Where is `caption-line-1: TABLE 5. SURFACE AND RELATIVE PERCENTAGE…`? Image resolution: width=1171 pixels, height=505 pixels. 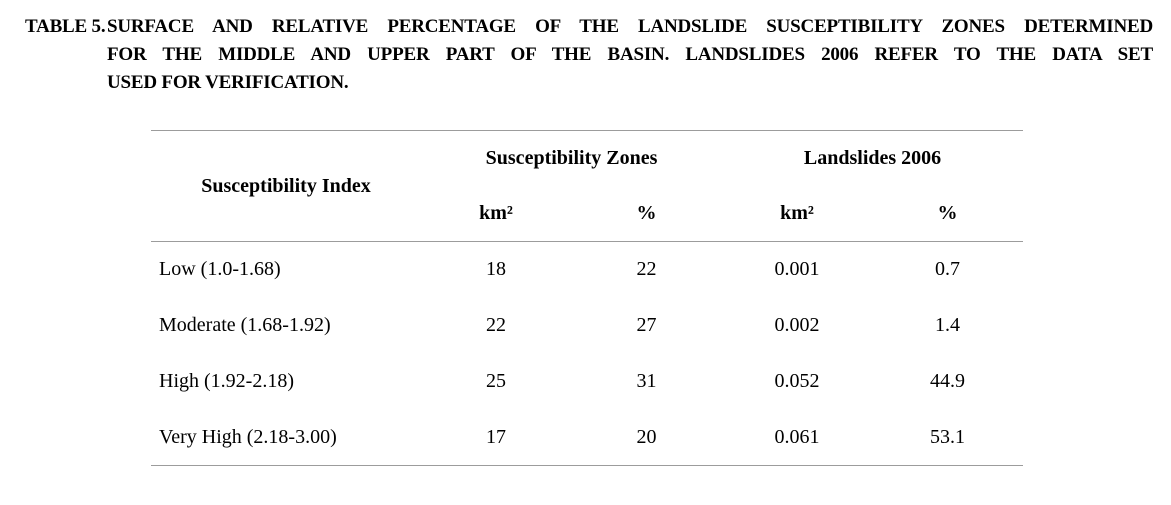
caption-line-1: TABLE 5. SURFACE AND RELATIVE PERCENTAGE… is located at coordinates (589, 27).